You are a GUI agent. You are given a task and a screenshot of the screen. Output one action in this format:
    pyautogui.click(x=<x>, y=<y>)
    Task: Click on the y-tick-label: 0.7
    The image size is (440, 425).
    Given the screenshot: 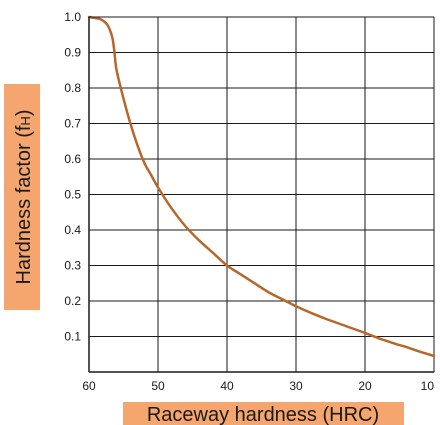 What is the action you would take?
    pyautogui.click(x=72, y=124)
    